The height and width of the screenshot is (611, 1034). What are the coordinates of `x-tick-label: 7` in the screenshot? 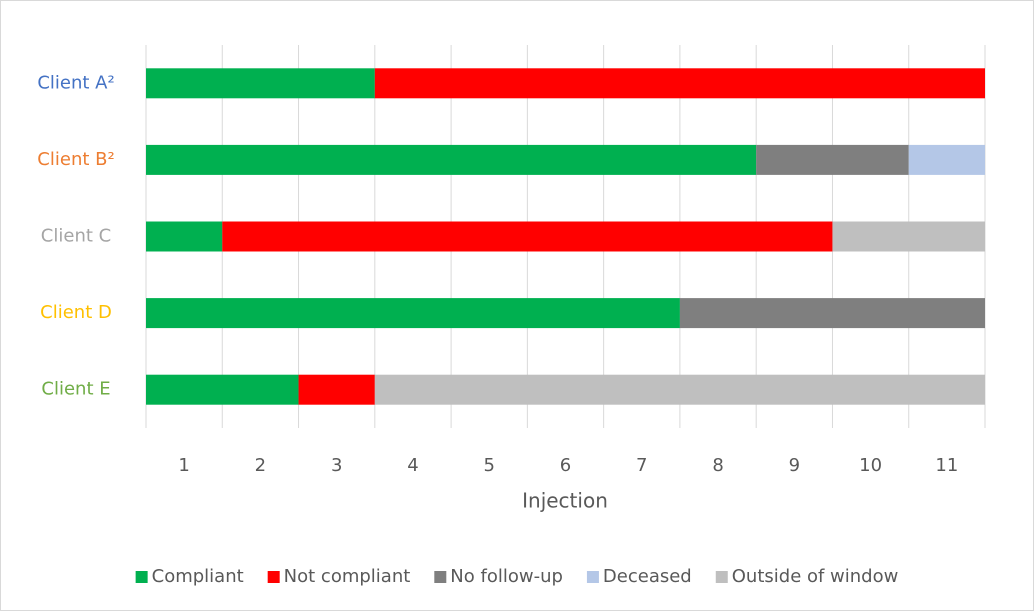 It's located at (641, 465).